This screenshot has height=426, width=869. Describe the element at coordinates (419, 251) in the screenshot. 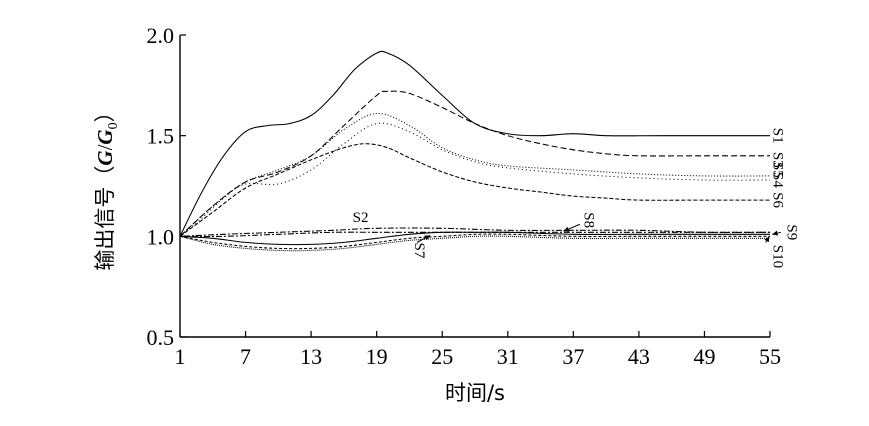

I see `series-label-s7: S7` at that location.